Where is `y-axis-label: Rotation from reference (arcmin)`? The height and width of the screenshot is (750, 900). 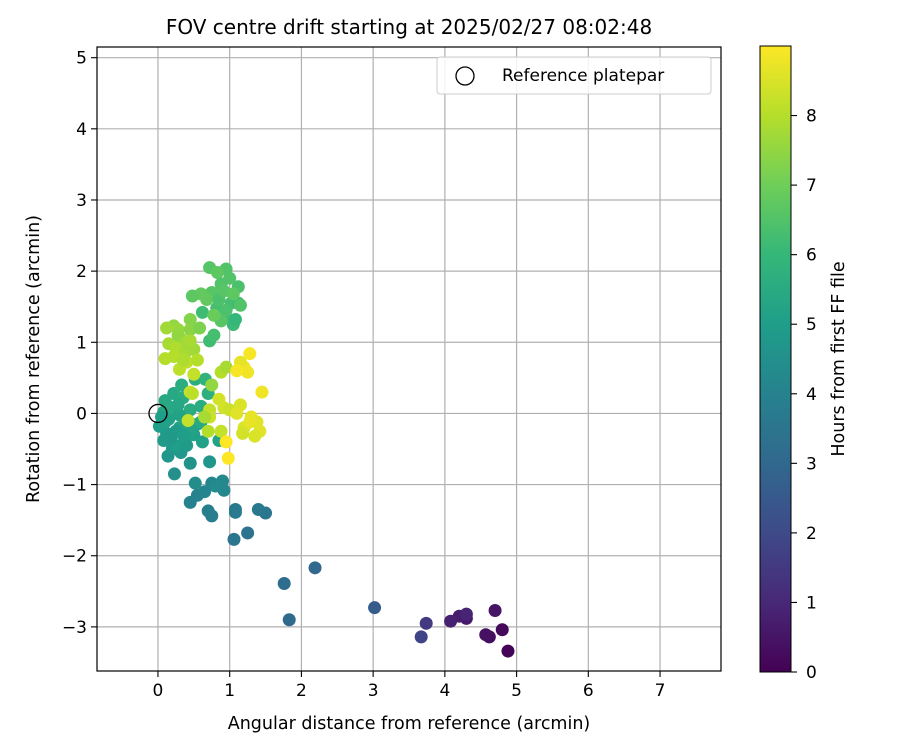 y-axis-label: Rotation from reference (arcmin) is located at coordinates (34, 359).